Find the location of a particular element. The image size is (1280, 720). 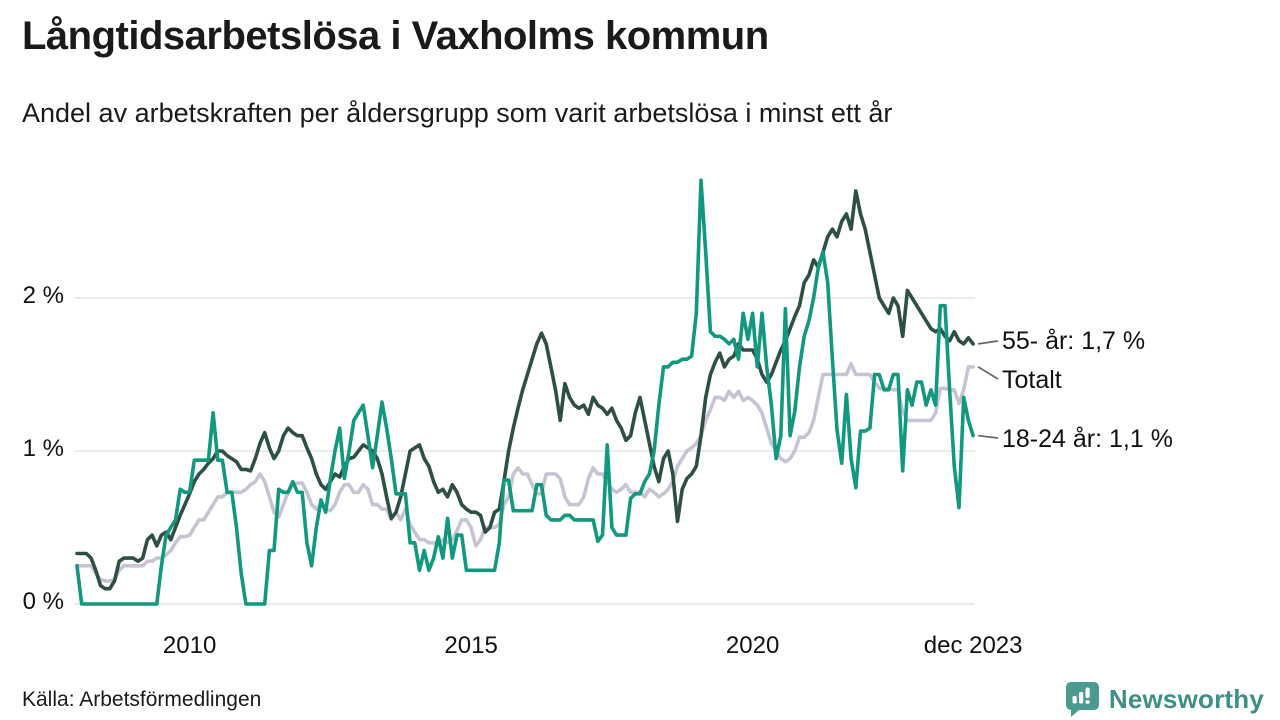

x-tick-label: 2010 is located at coordinates (189, 645).